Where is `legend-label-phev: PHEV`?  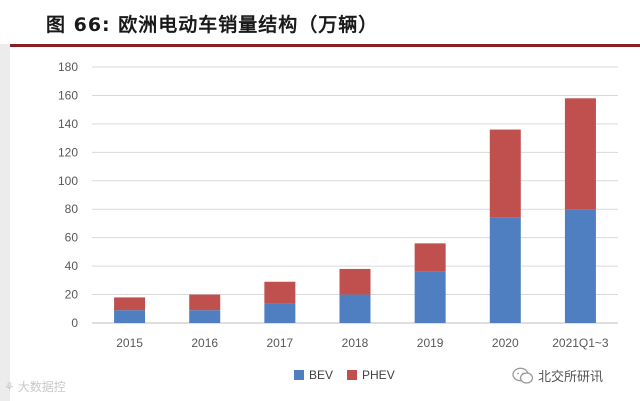
legend-label-phev: PHEV is located at coordinates (378, 375).